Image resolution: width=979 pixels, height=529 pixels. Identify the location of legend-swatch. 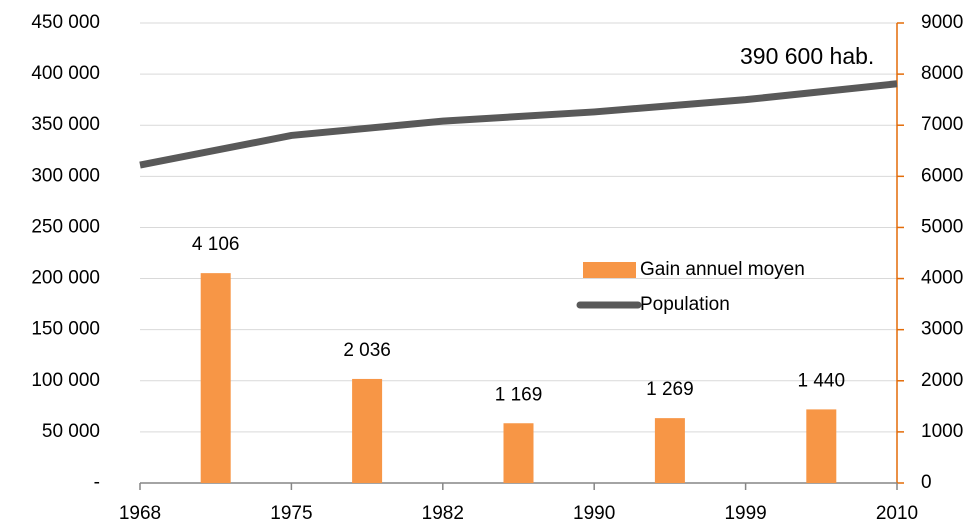
(609, 270).